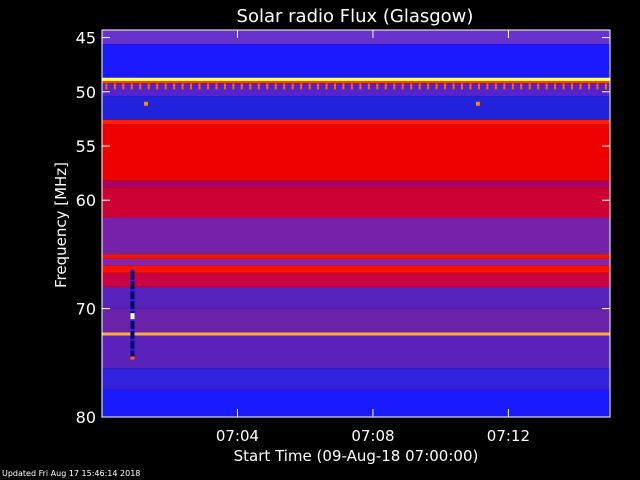 The height and width of the screenshot is (480, 640). I want to click on x-tick-label: 07:12, so click(508, 436).